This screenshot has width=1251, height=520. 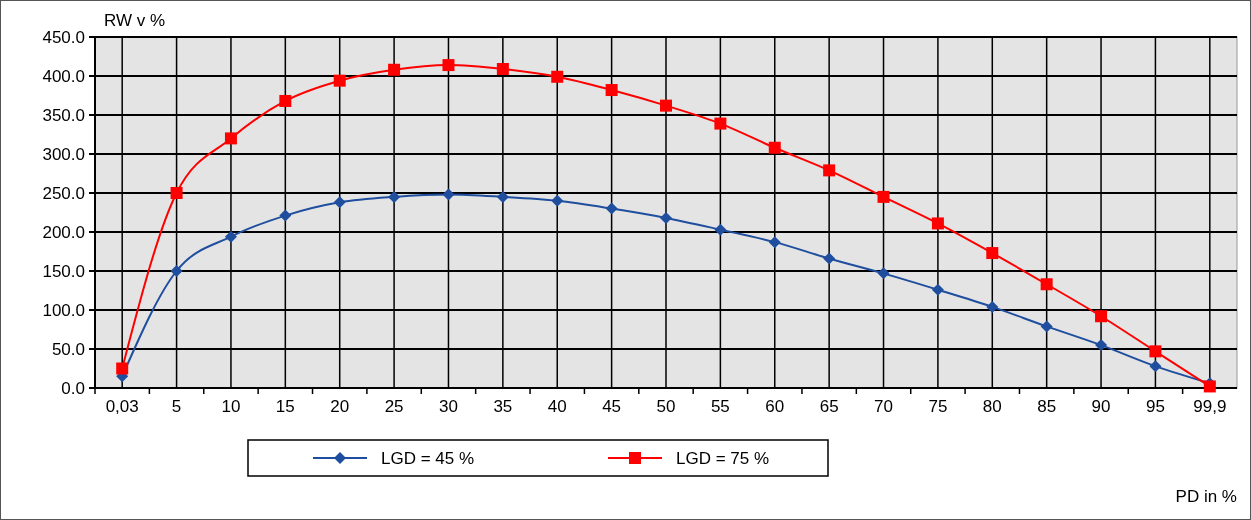 What do you see at coordinates (394, 406) in the screenshot?
I see `x-tick-label: 25` at bounding box center [394, 406].